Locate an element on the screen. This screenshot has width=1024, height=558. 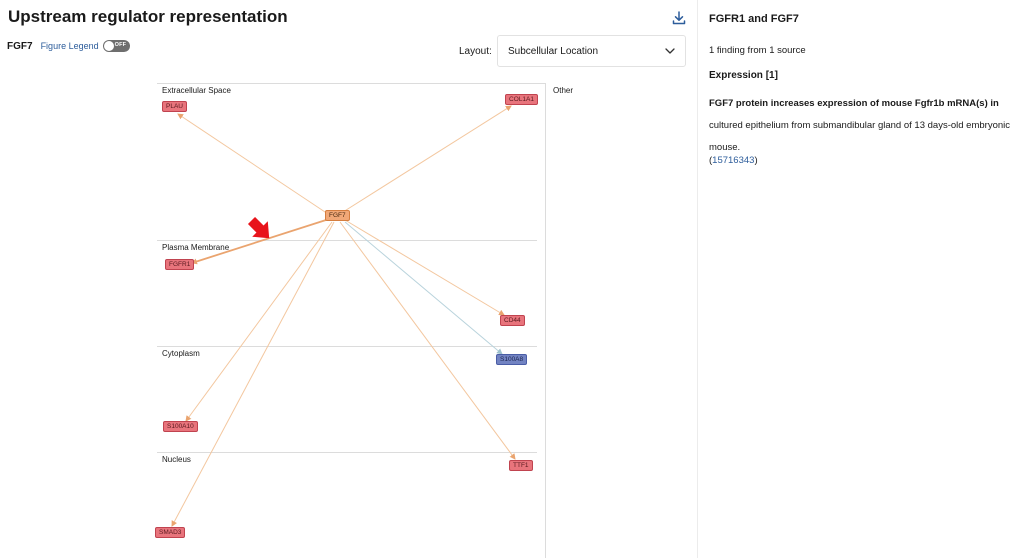
chevron-down-icon is located at coordinates (670, 51).